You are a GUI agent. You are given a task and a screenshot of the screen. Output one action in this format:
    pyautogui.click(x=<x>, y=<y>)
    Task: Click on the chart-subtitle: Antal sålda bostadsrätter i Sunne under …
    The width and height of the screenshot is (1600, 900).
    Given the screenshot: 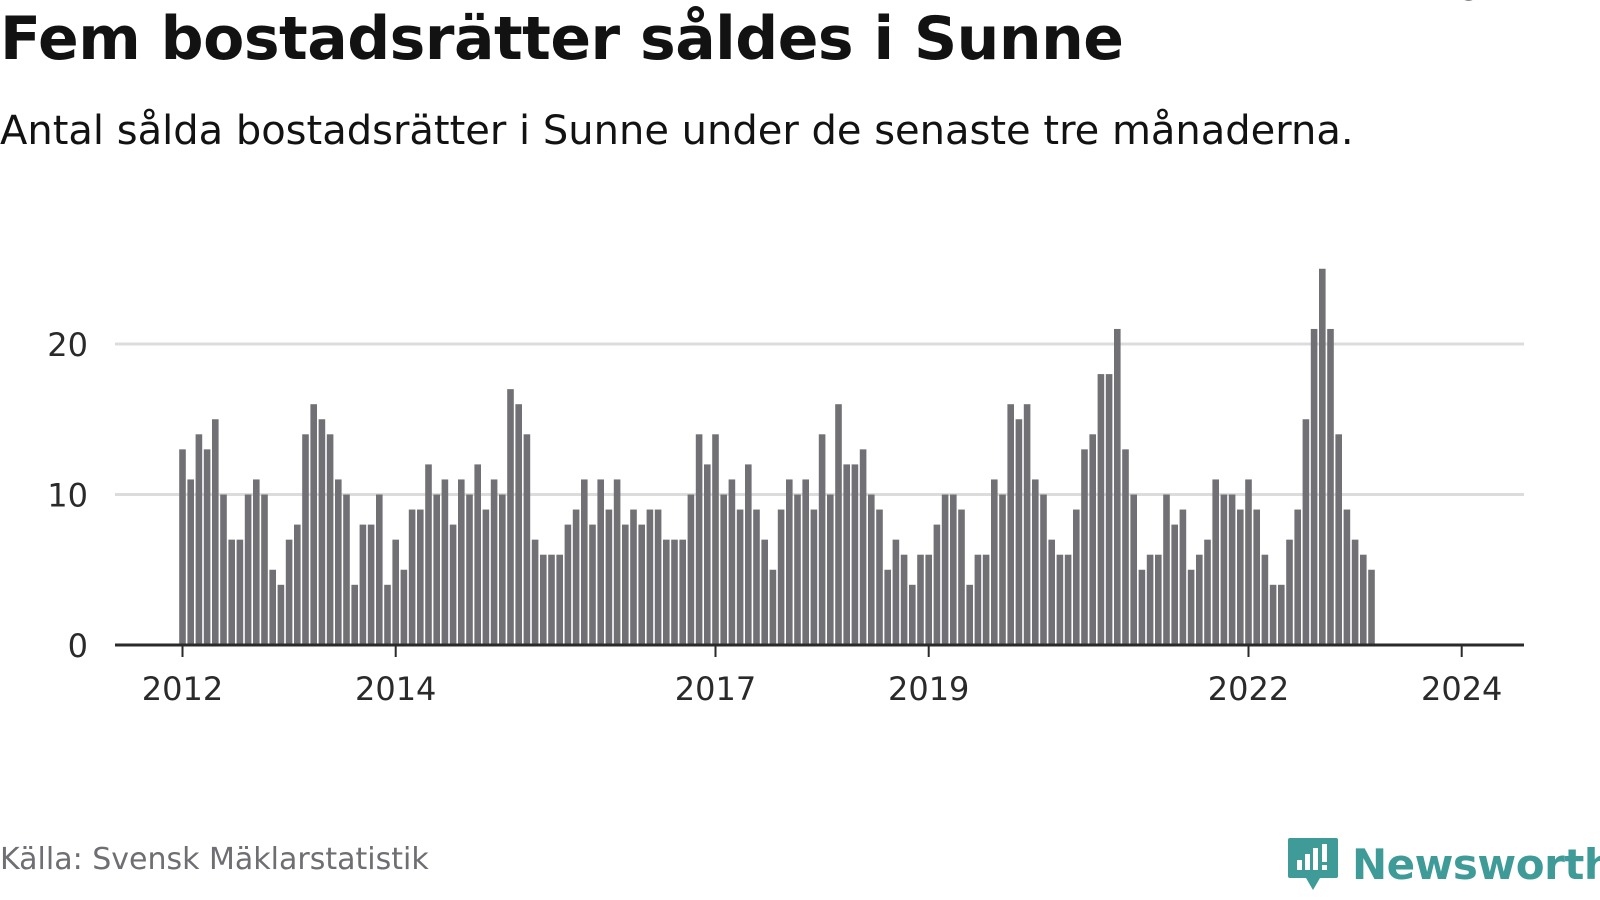 What is the action you would take?
    pyautogui.click(x=677, y=131)
    